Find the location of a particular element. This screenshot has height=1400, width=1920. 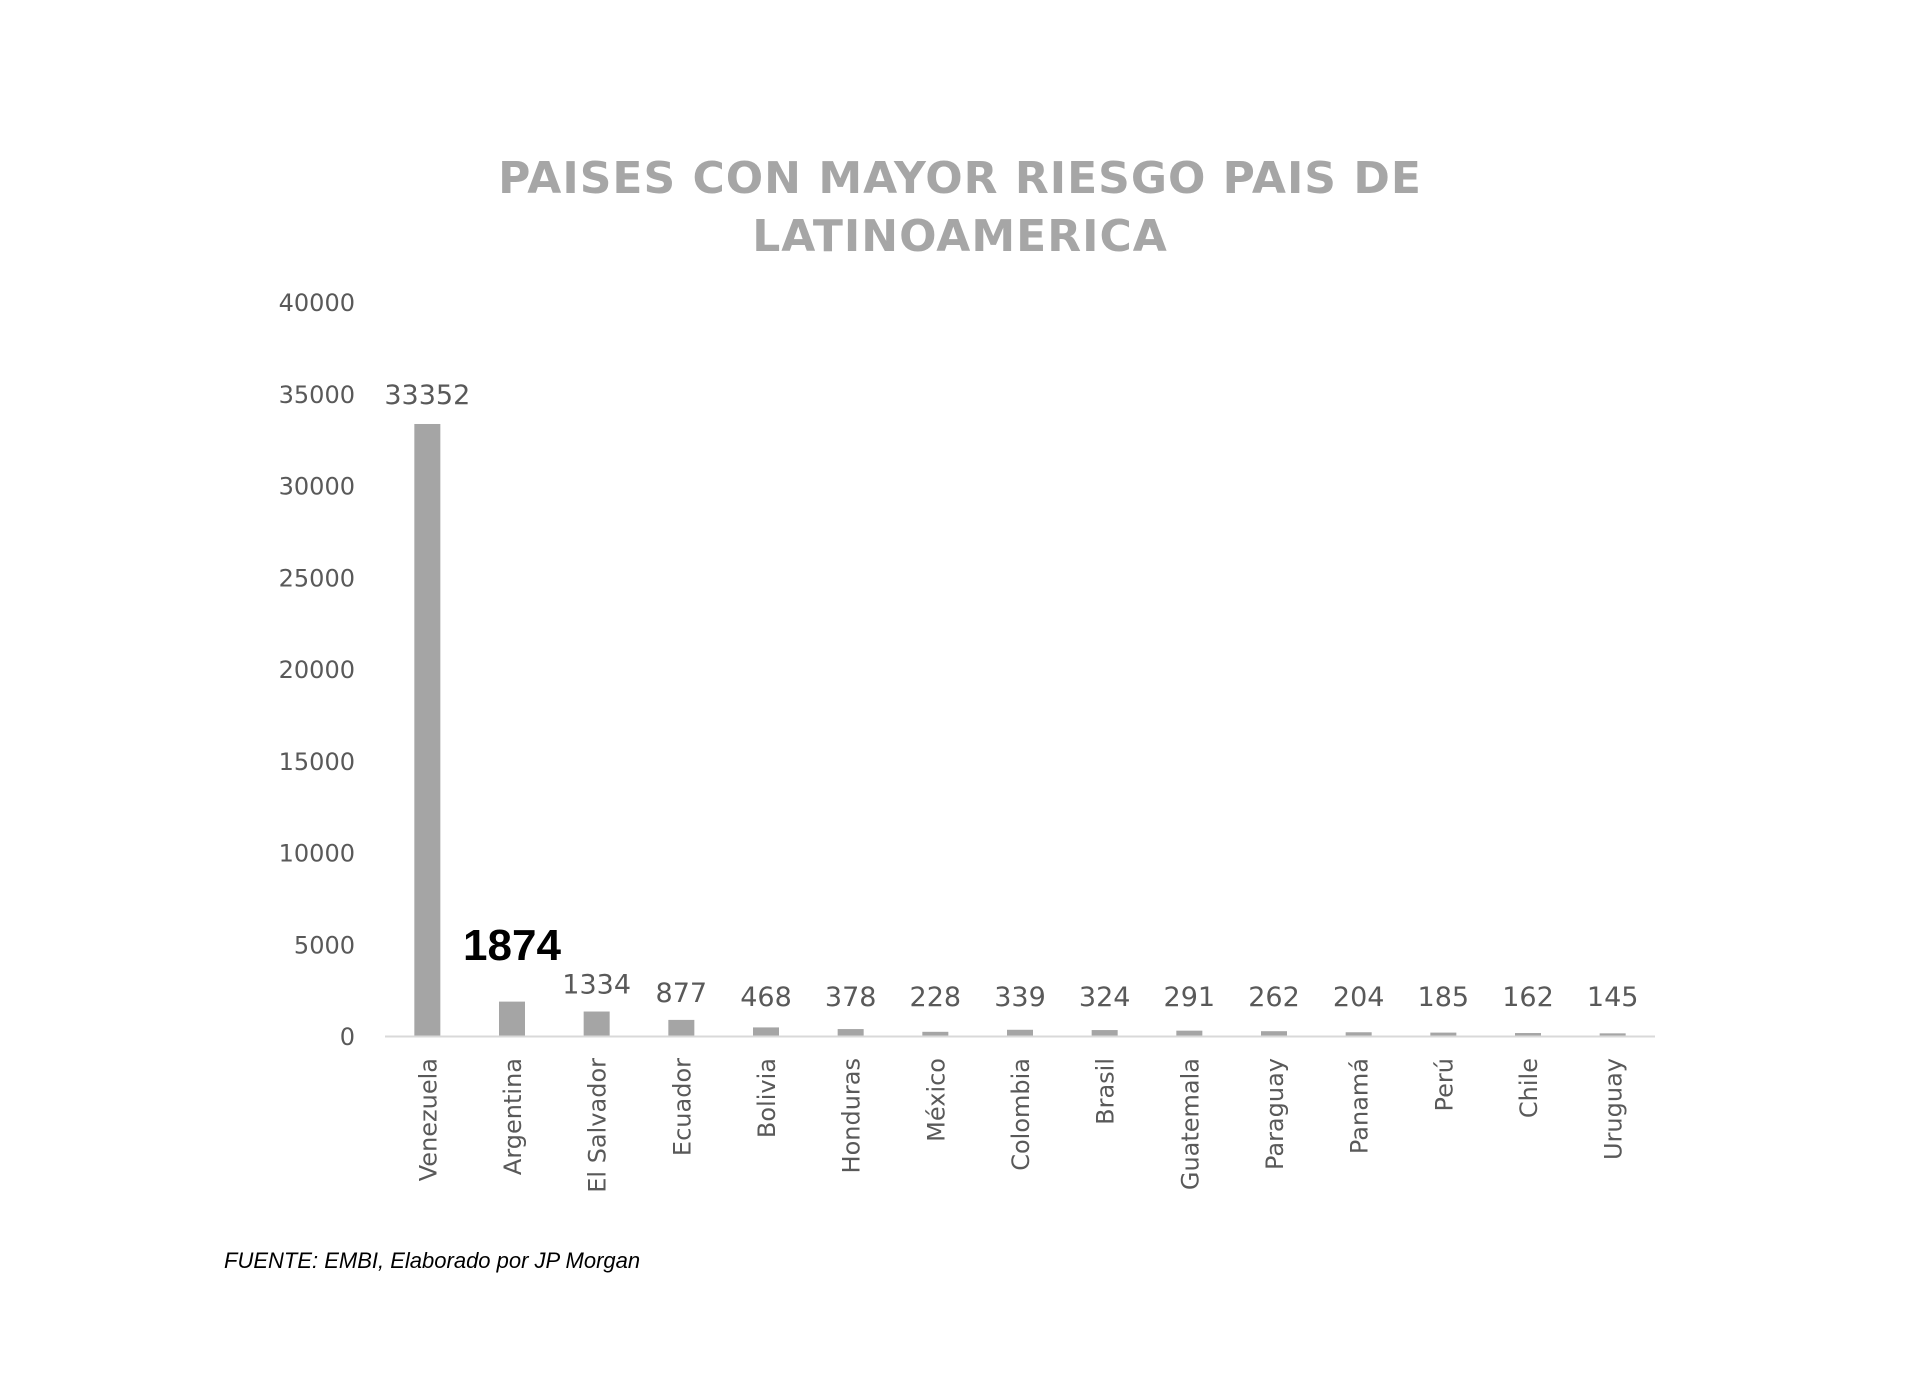

y-tick-label: 15000 is located at coordinates (317, 762).